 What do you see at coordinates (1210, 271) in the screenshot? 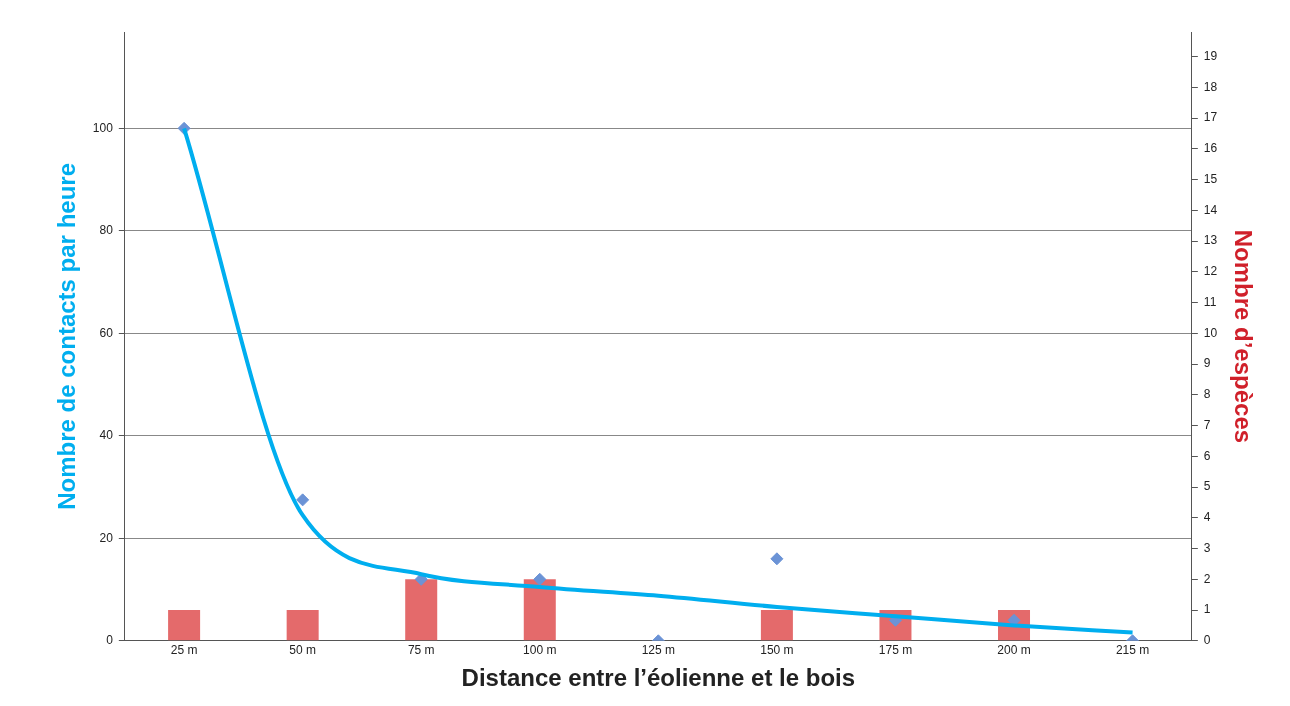
I see `y2-tick-label: 12` at bounding box center [1210, 271].